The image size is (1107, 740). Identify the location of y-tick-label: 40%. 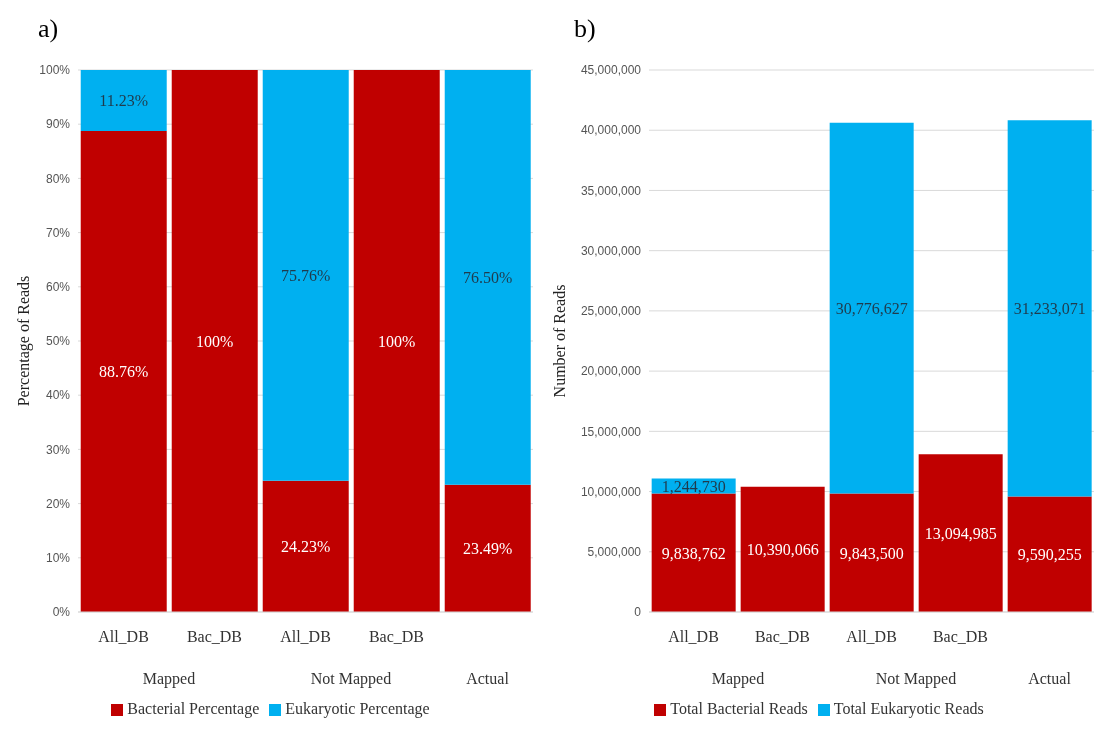
(58, 395).